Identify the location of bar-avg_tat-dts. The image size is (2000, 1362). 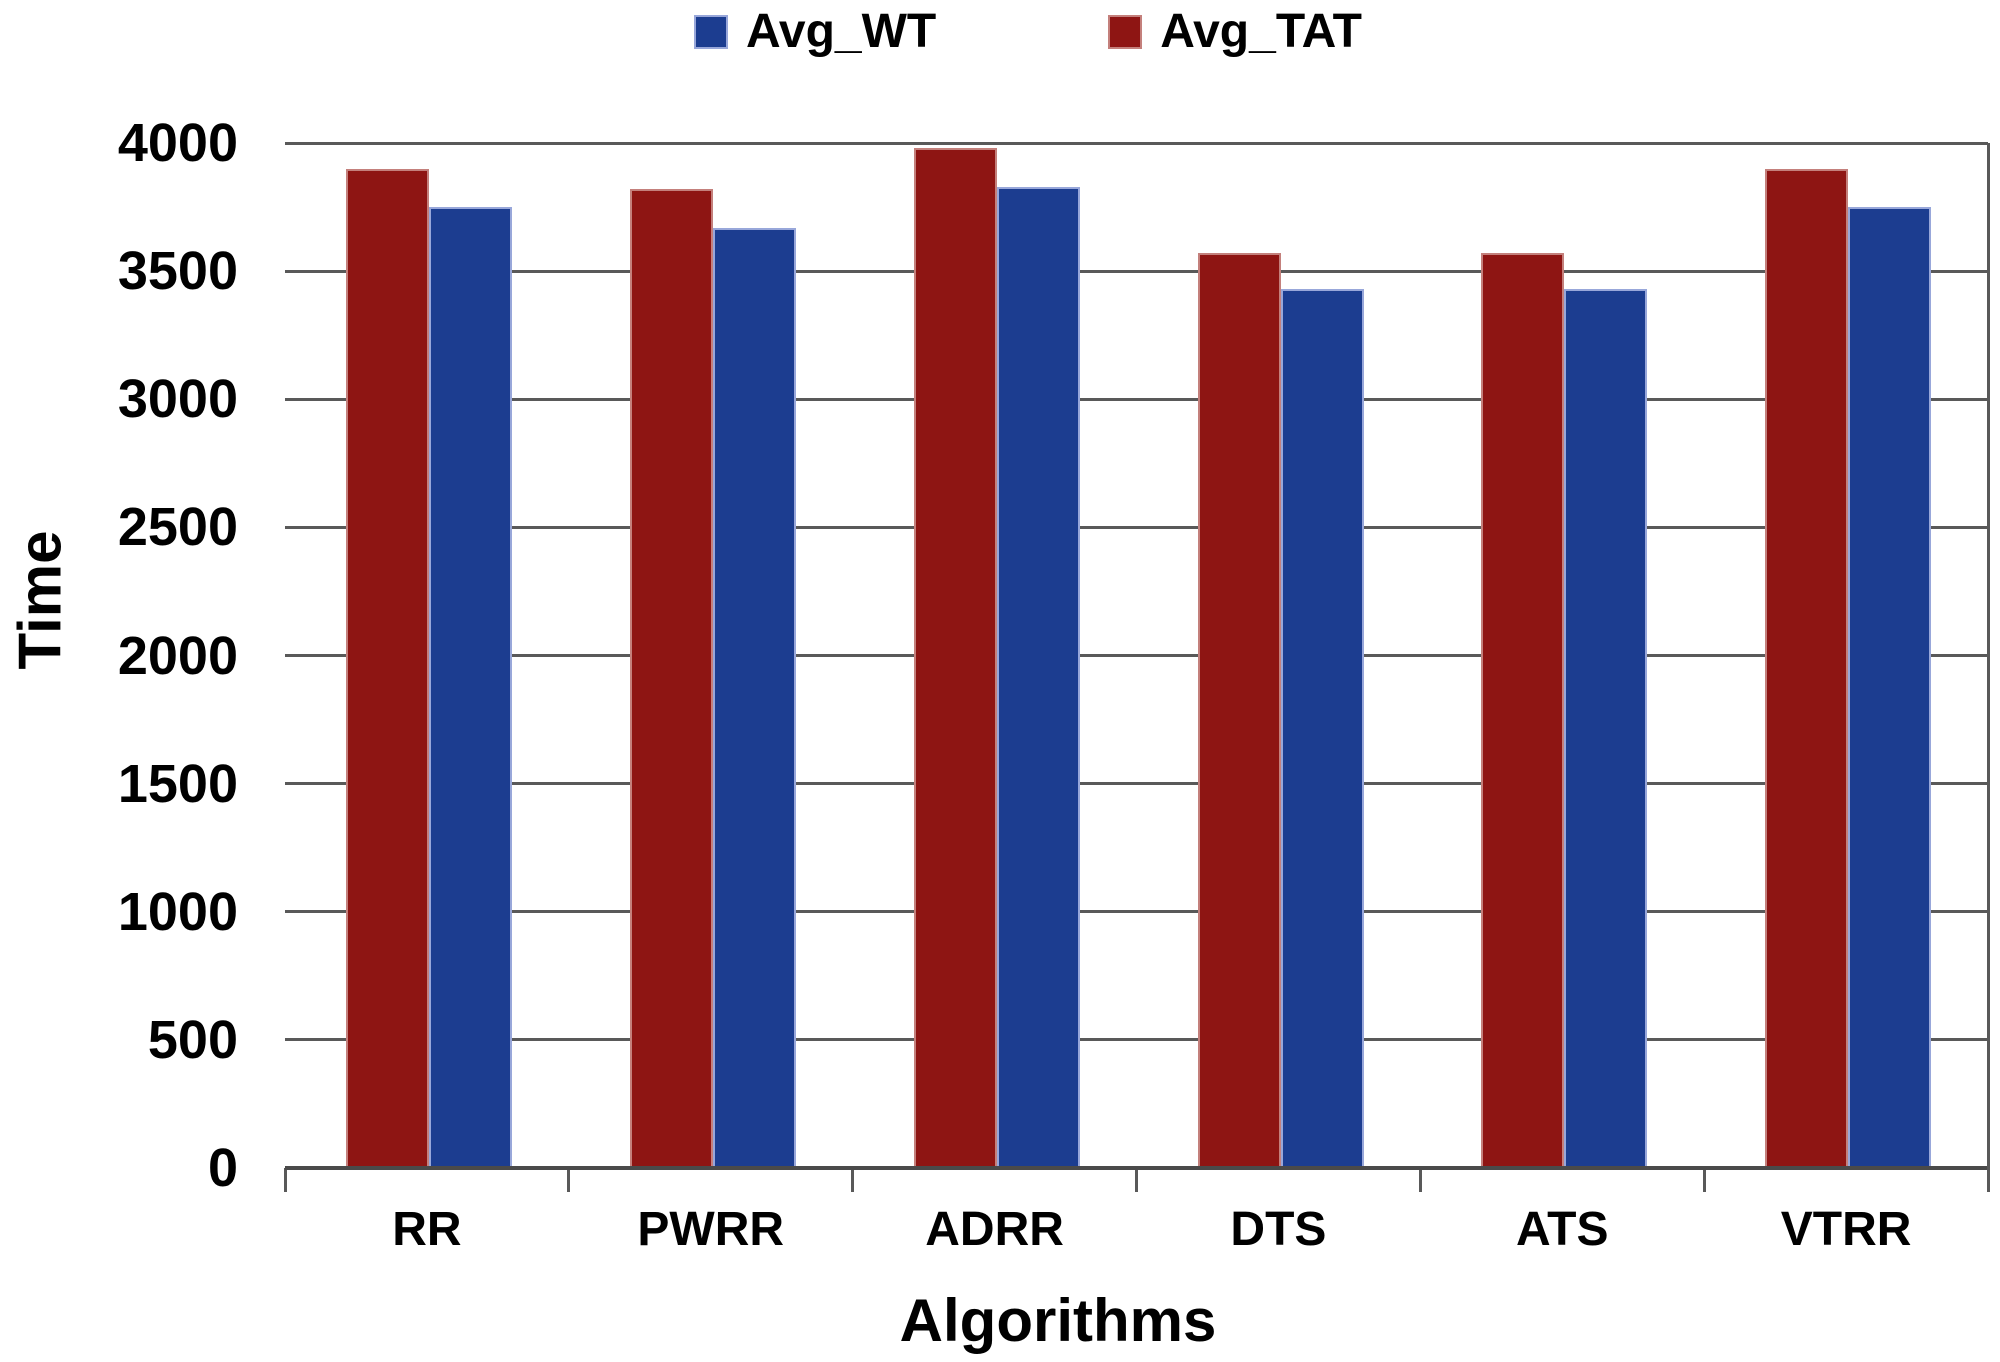
(1239, 710).